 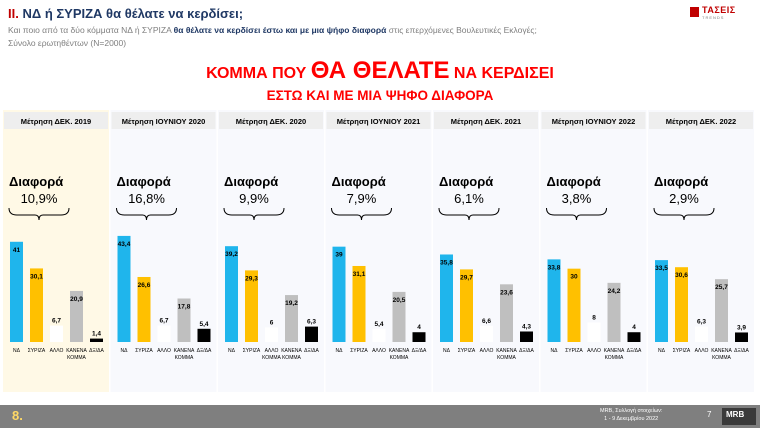 What do you see at coordinates (631, 411) in the screenshot?
I see `footer-note-line1: MRB, Συλλογή στοιχείων:` at bounding box center [631, 411].